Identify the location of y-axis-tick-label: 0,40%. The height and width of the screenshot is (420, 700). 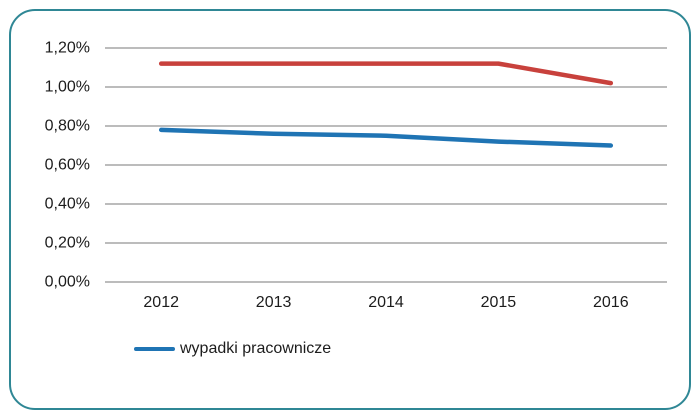
(67, 204).